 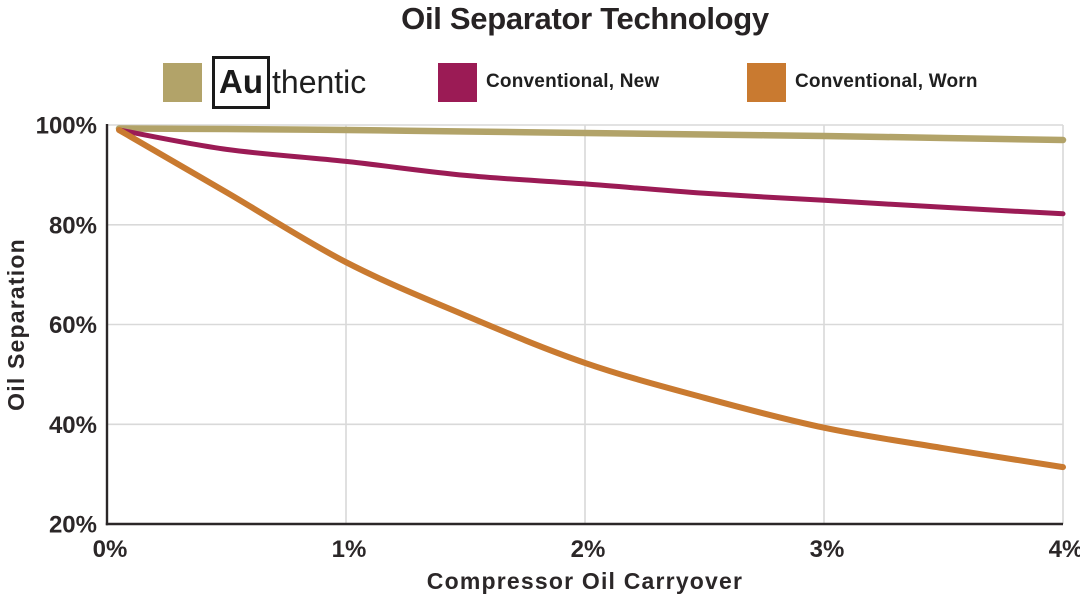 I want to click on y-tick-label: 60%, so click(x=73, y=325).